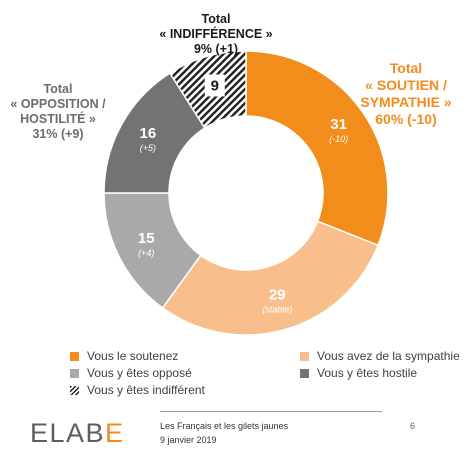 Image resolution: width=474 pixels, height=459 pixels. I want to click on indifference-line2: « INDIFFÉRENCE », so click(216, 34).